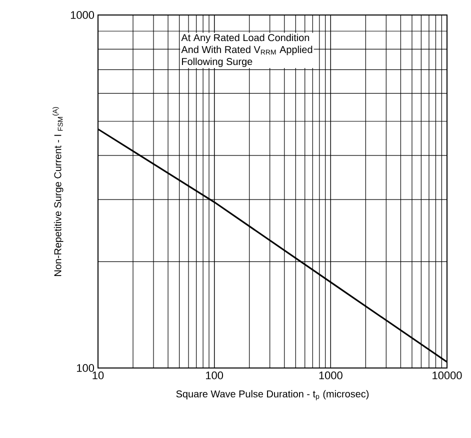  Describe the element at coordinates (215, 376) in the screenshot. I see `x-tick-label: 100` at that location.